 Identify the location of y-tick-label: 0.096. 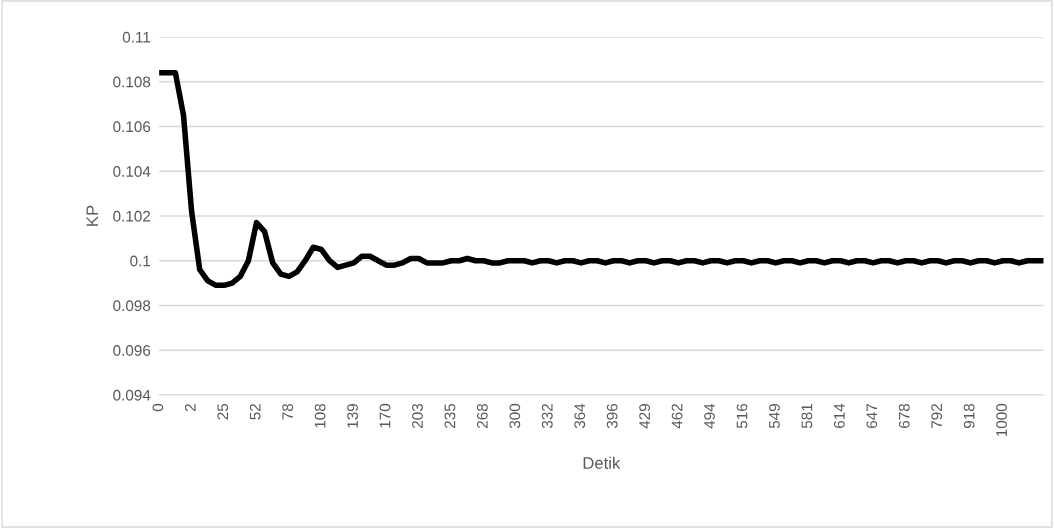
(132, 350).